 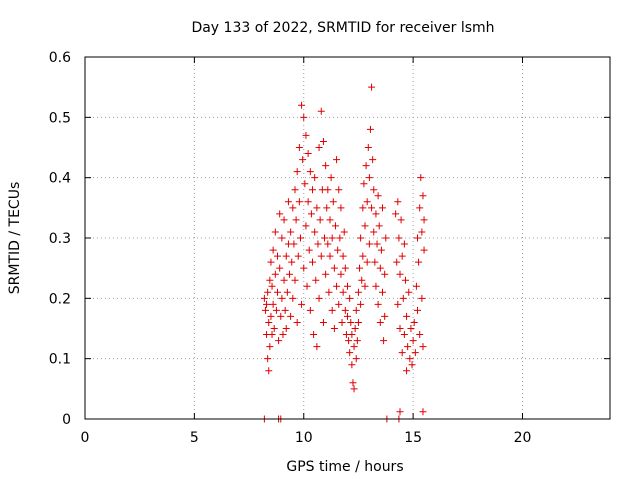 I want to click on y-tick-label: 0.6, so click(x=60, y=58).